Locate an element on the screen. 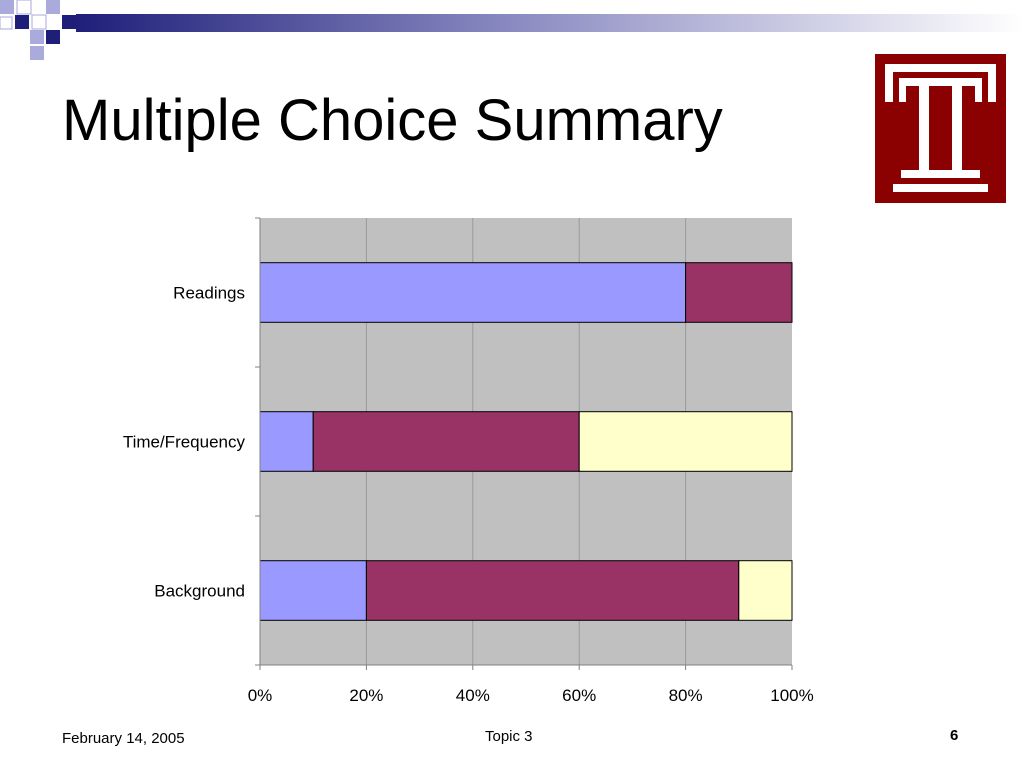 The height and width of the screenshot is (768, 1024). page-number: 6 is located at coordinates (954, 735).